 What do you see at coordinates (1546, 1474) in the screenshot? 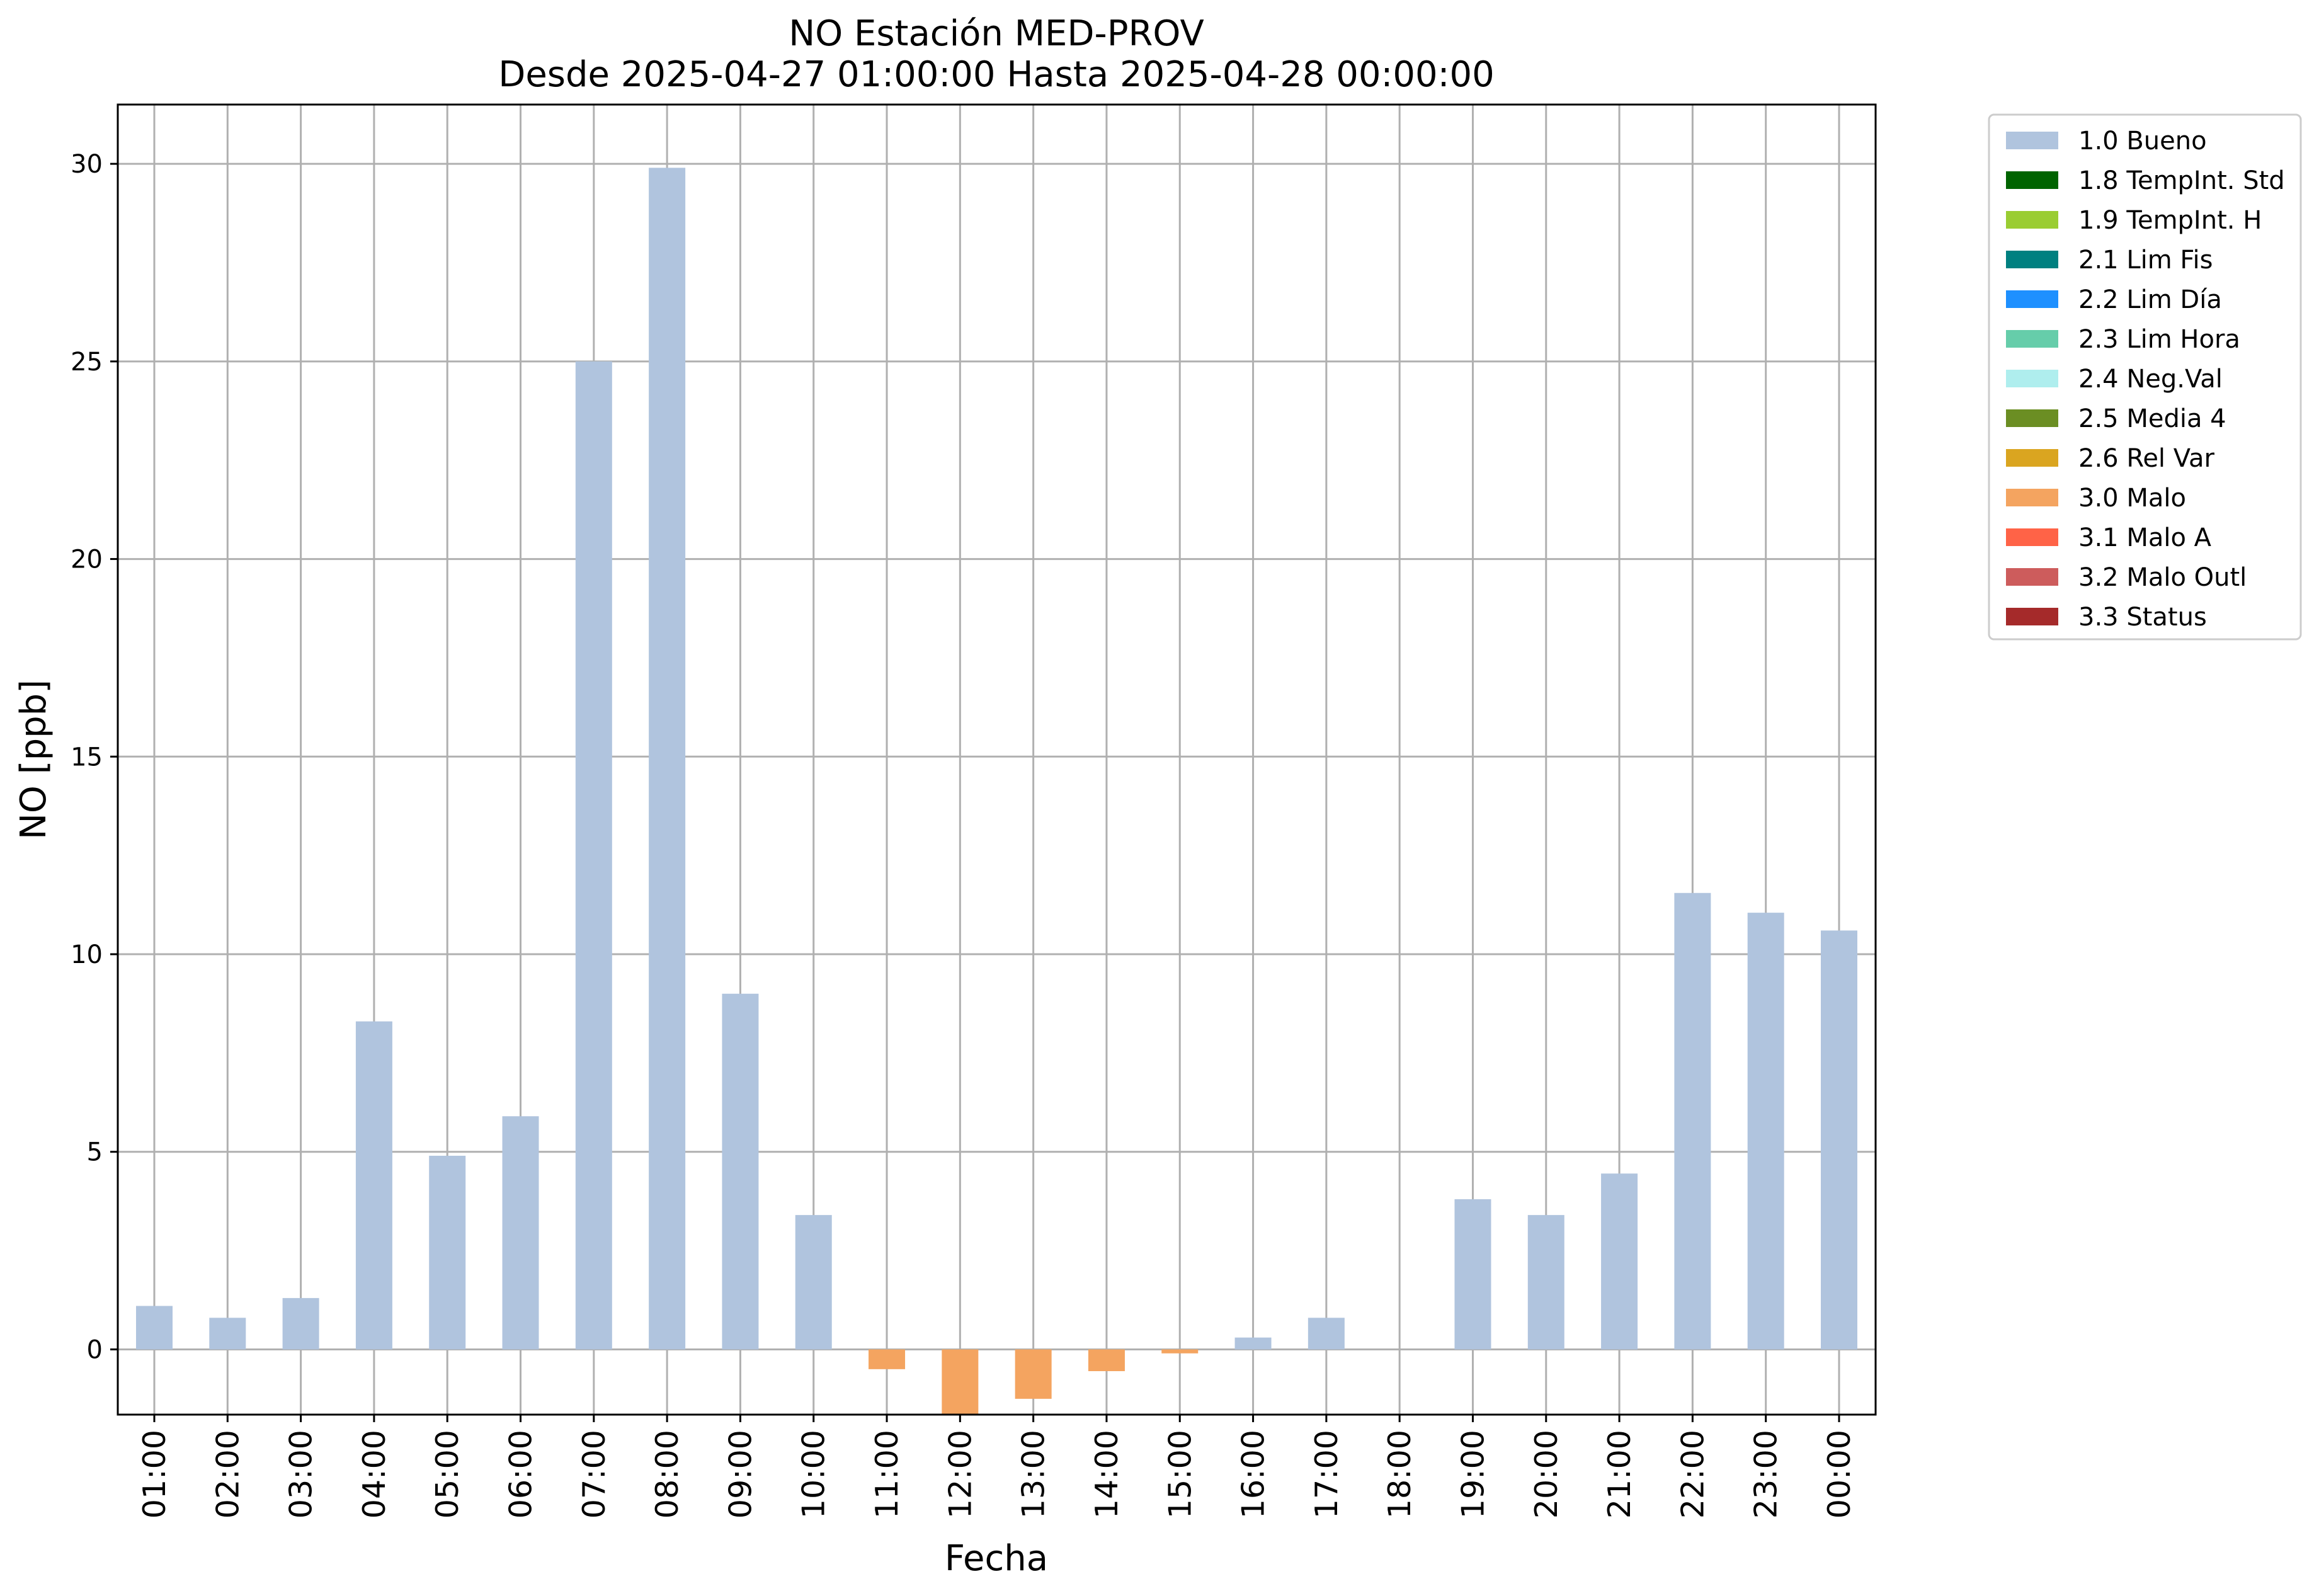
I see `x-tick-label: 20:00` at bounding box center [1546, 1474].